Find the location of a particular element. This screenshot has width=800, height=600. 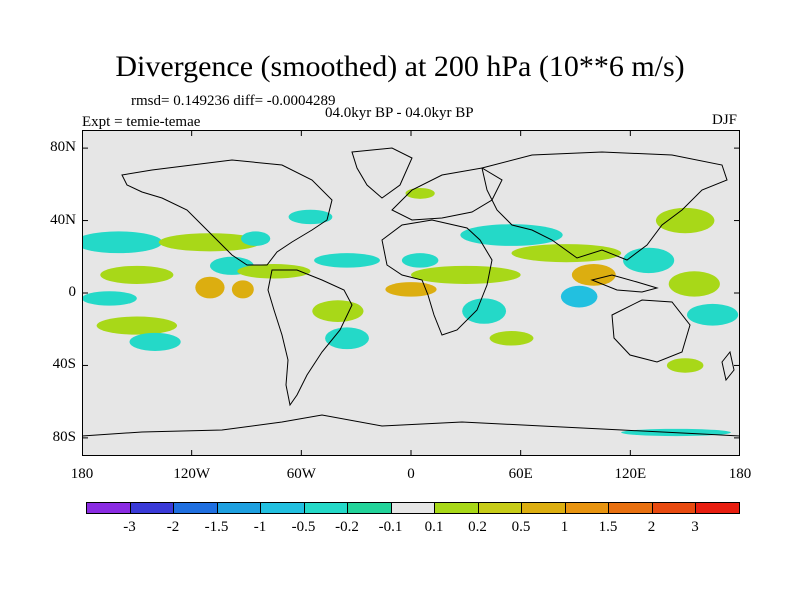

colorbar-label: -2 is located at coordinates (173, 527).